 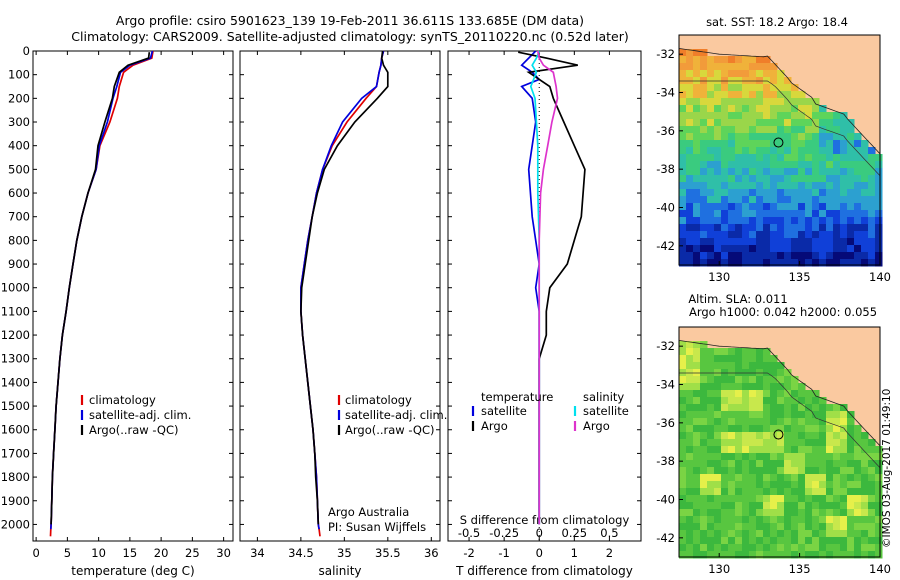 I want to click on legend-label: Argo, so click(x=494, y=426).